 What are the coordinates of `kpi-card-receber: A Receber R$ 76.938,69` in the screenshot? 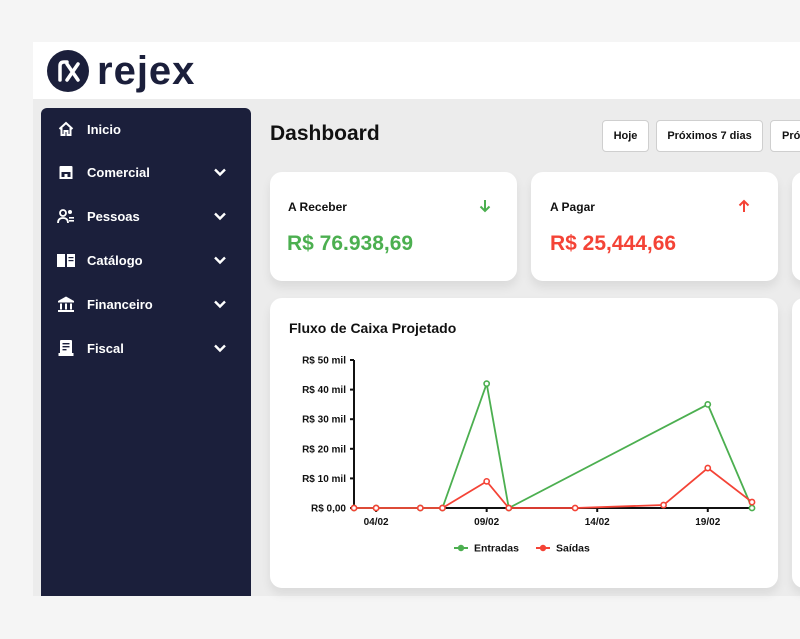 It's located at (393, 226).